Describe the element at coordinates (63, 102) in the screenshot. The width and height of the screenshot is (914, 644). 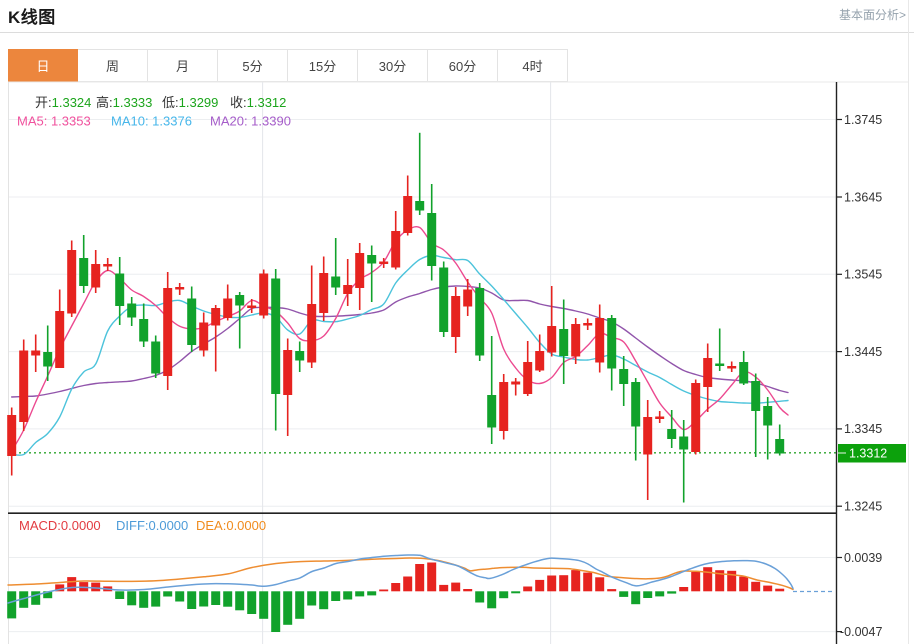
I see `svg-text: 开:1.3324` at that location.